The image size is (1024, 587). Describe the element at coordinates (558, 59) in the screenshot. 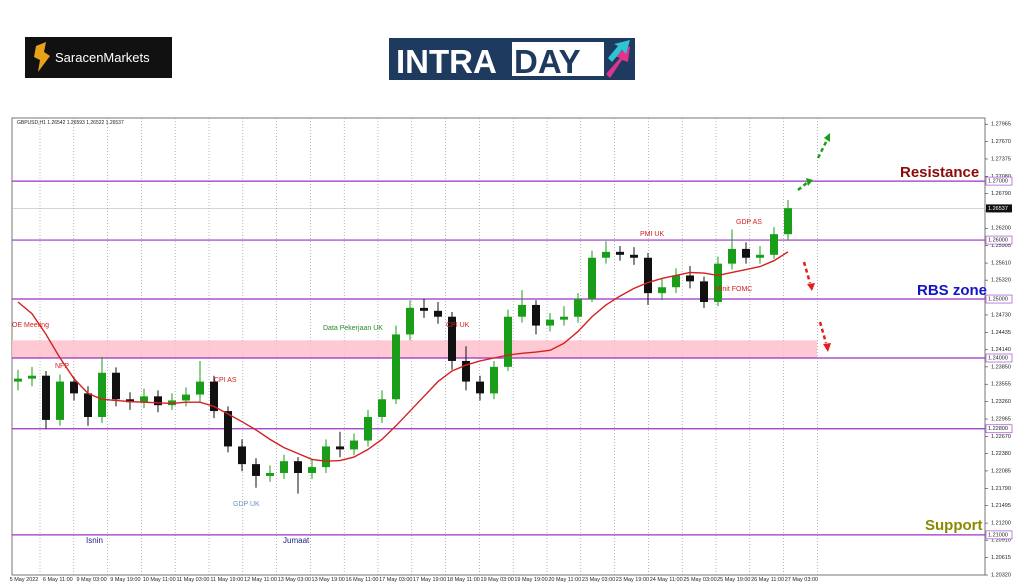

I see `banner-box` at that location.